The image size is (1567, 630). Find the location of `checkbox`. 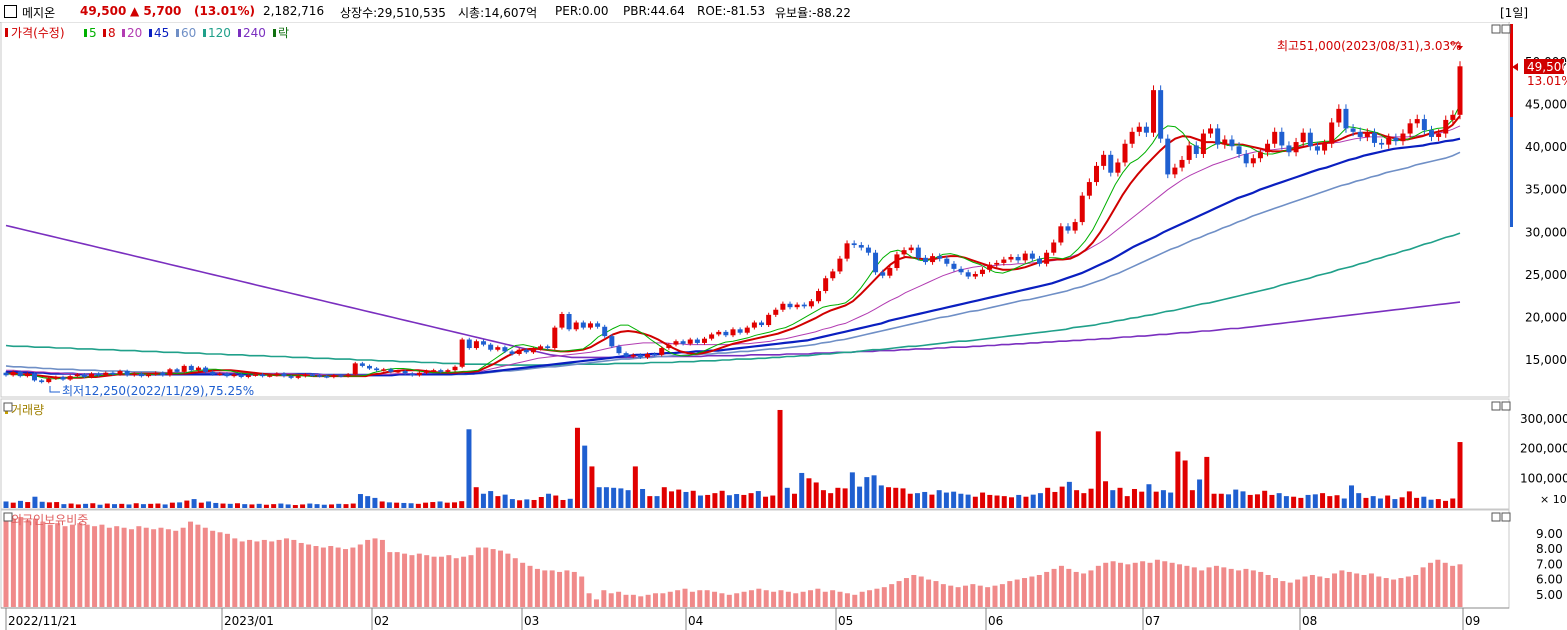

checkbox is located at coordinates (10, 11).